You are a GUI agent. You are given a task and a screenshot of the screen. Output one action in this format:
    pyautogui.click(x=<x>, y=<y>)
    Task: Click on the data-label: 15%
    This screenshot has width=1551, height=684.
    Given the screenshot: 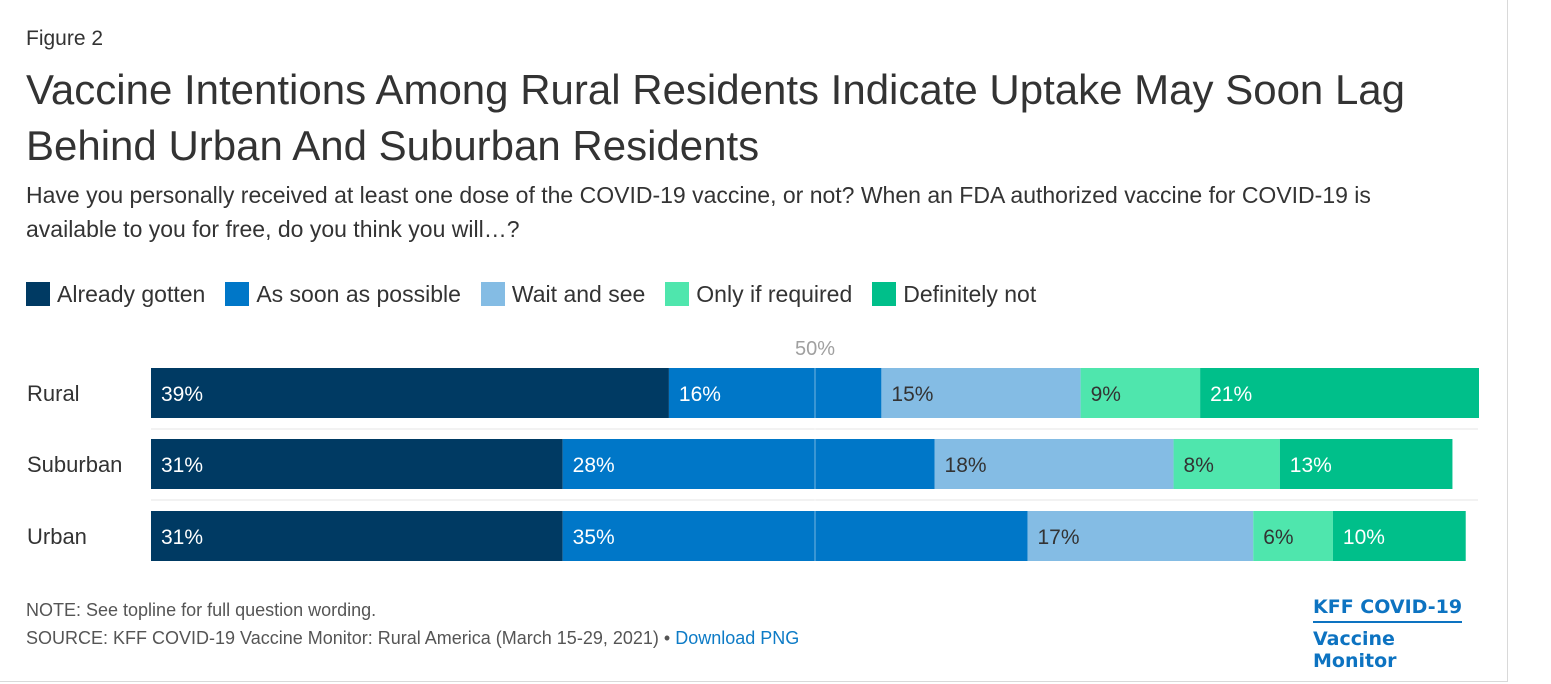 What is the action you would take?
    pyautogui.click(x=912, y=394)
    